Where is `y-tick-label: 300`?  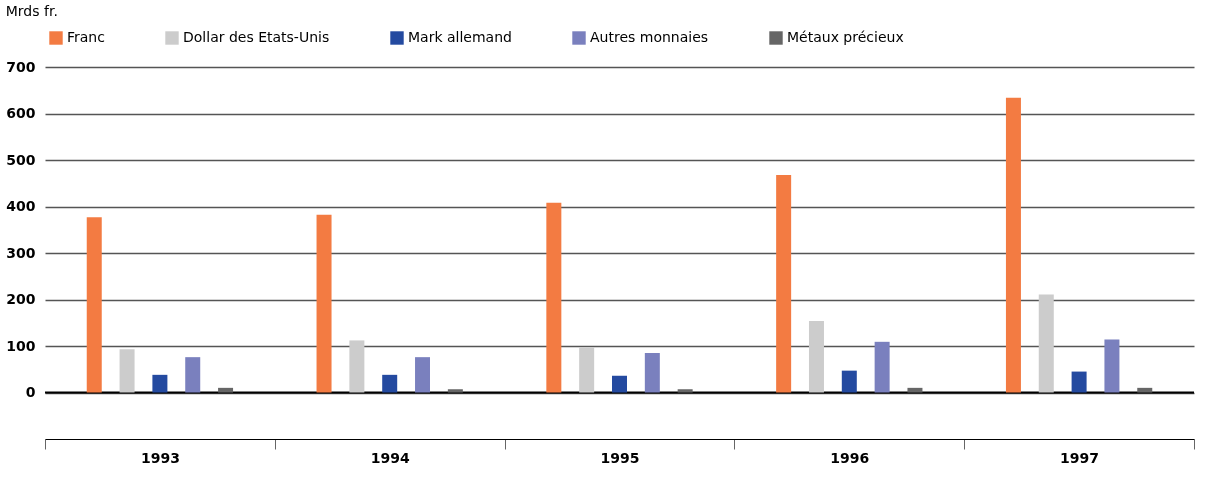
y-tick-label: 300 is located at coordinates (21, 252).